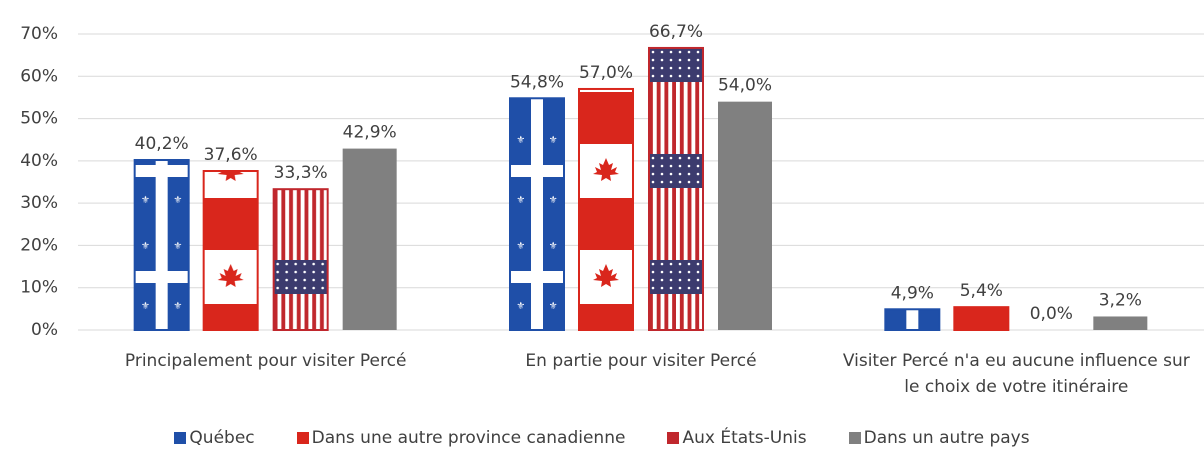 The image size is (1204, 456). Describe the element at coordinates (39, 76) in the screenshot. I see `y-tick-label: 60%` at that location.